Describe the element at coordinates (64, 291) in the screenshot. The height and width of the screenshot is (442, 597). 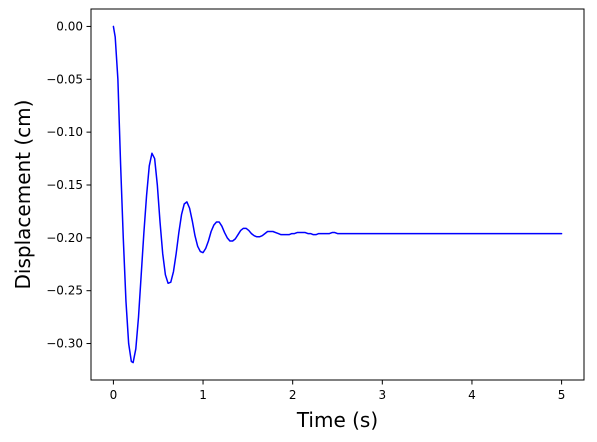
I see `y-tick-label: −0.25` at that location.